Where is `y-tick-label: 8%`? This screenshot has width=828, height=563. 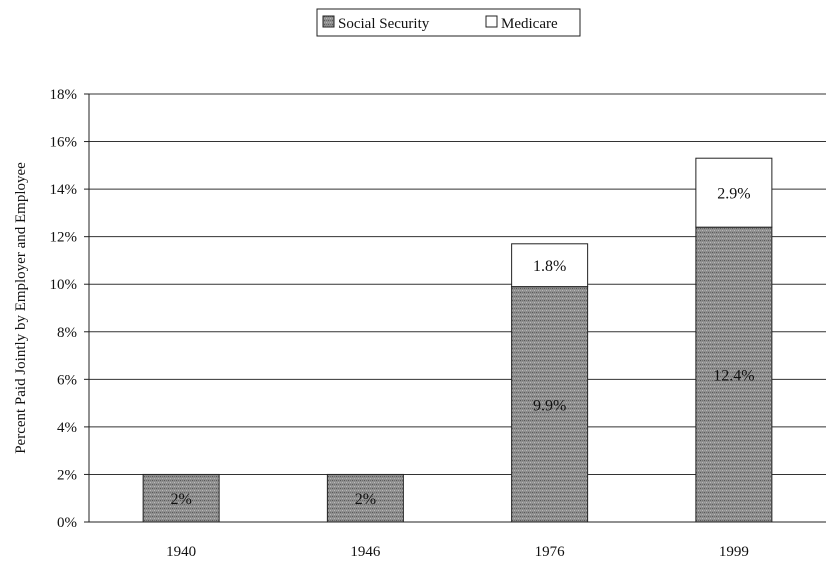 y-tick-label: 8% is located at coordinates (67, 333).